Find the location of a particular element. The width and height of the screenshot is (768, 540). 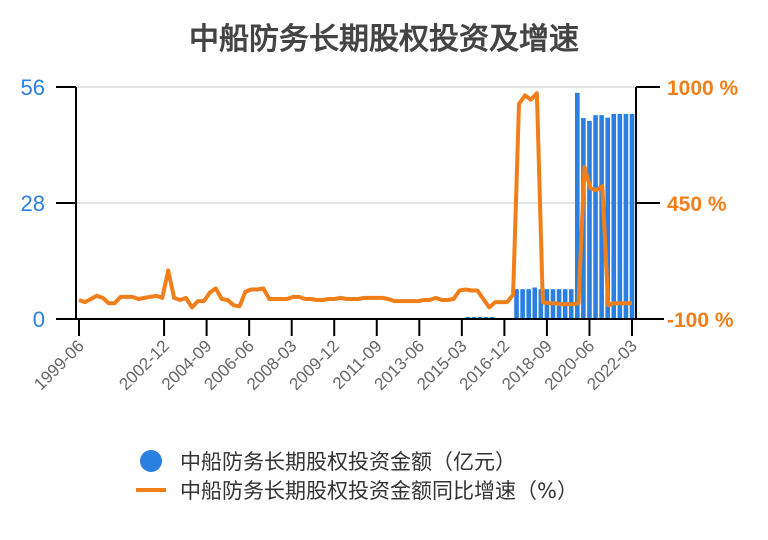

right-axis-ticks: -100 % 450 % 1000 % is located at coordinates (687, 204).